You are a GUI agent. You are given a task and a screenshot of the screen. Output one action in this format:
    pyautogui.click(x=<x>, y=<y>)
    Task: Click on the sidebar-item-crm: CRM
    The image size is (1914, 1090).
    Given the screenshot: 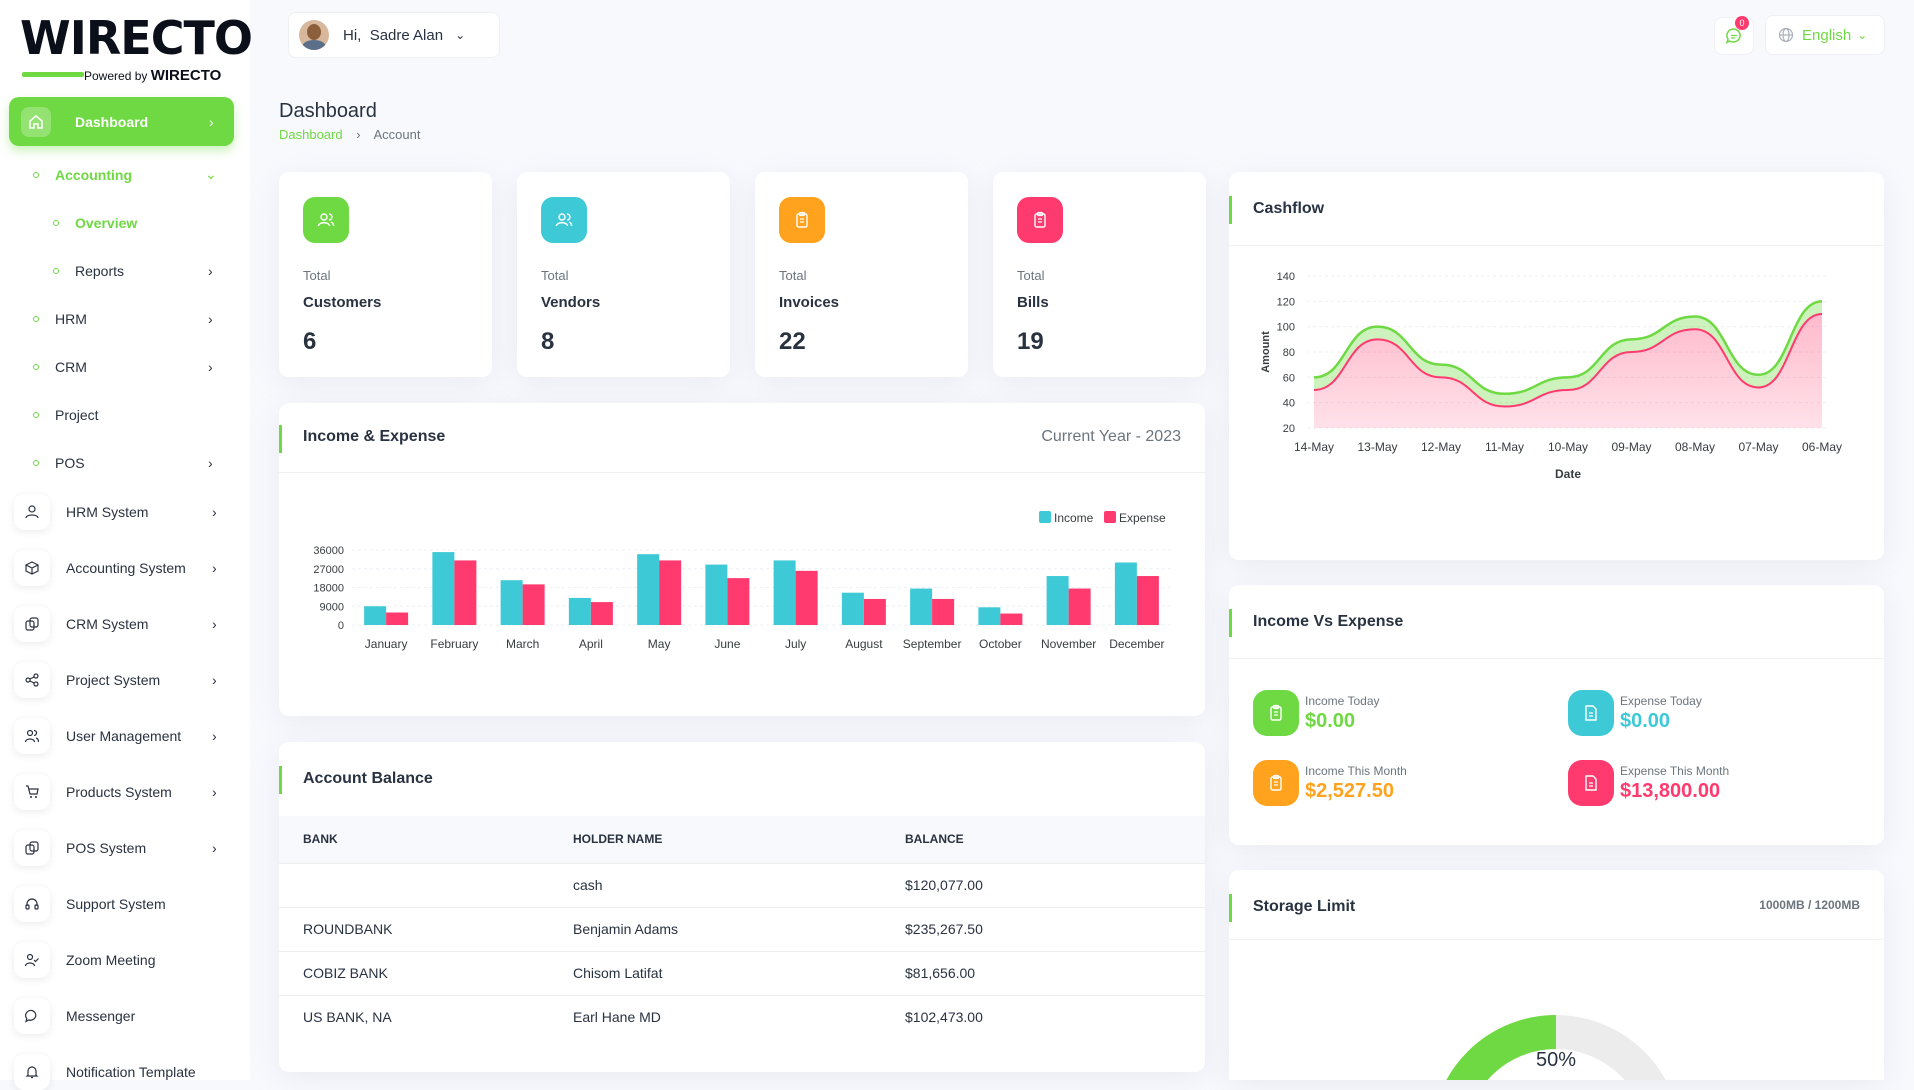 What is the action you would take?
    pyautogui.click(x=60, y=367)
    